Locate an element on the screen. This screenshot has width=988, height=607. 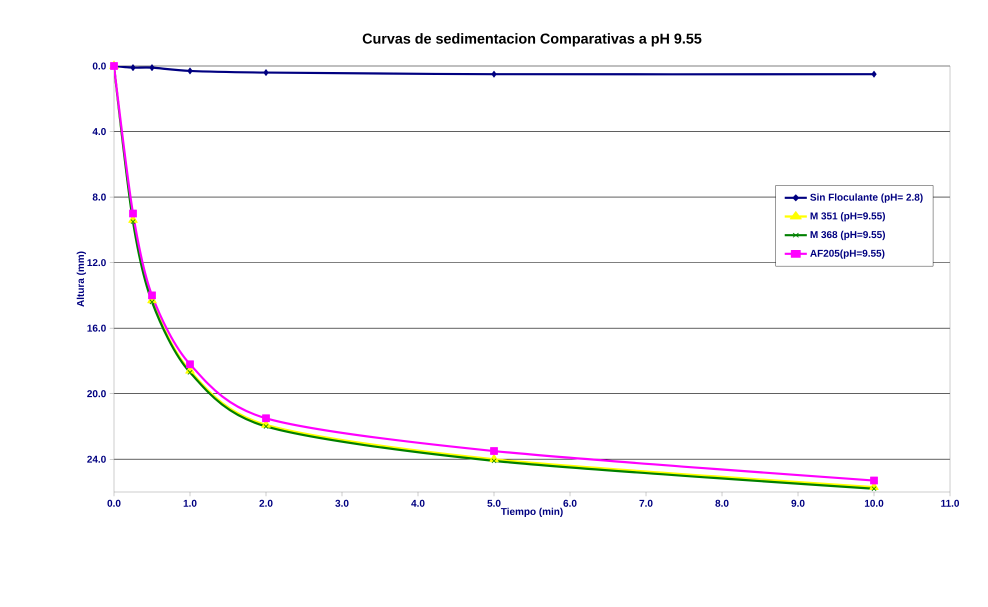
x-tick-label: 6.0 is located at coordinates (570, 503).